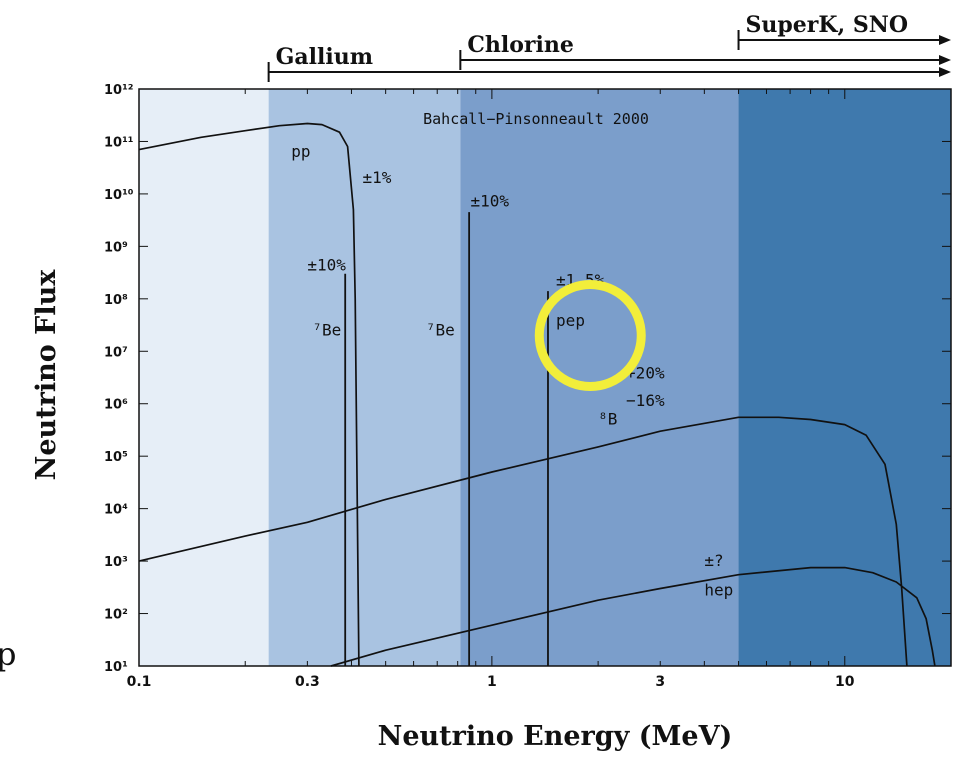 This screenshot has width=963, height=758. What do you see at coordinates (46, 375) in the screenshot?
I see `y-axis-title: Neutrino Flux` at bounding box center [46, 375].